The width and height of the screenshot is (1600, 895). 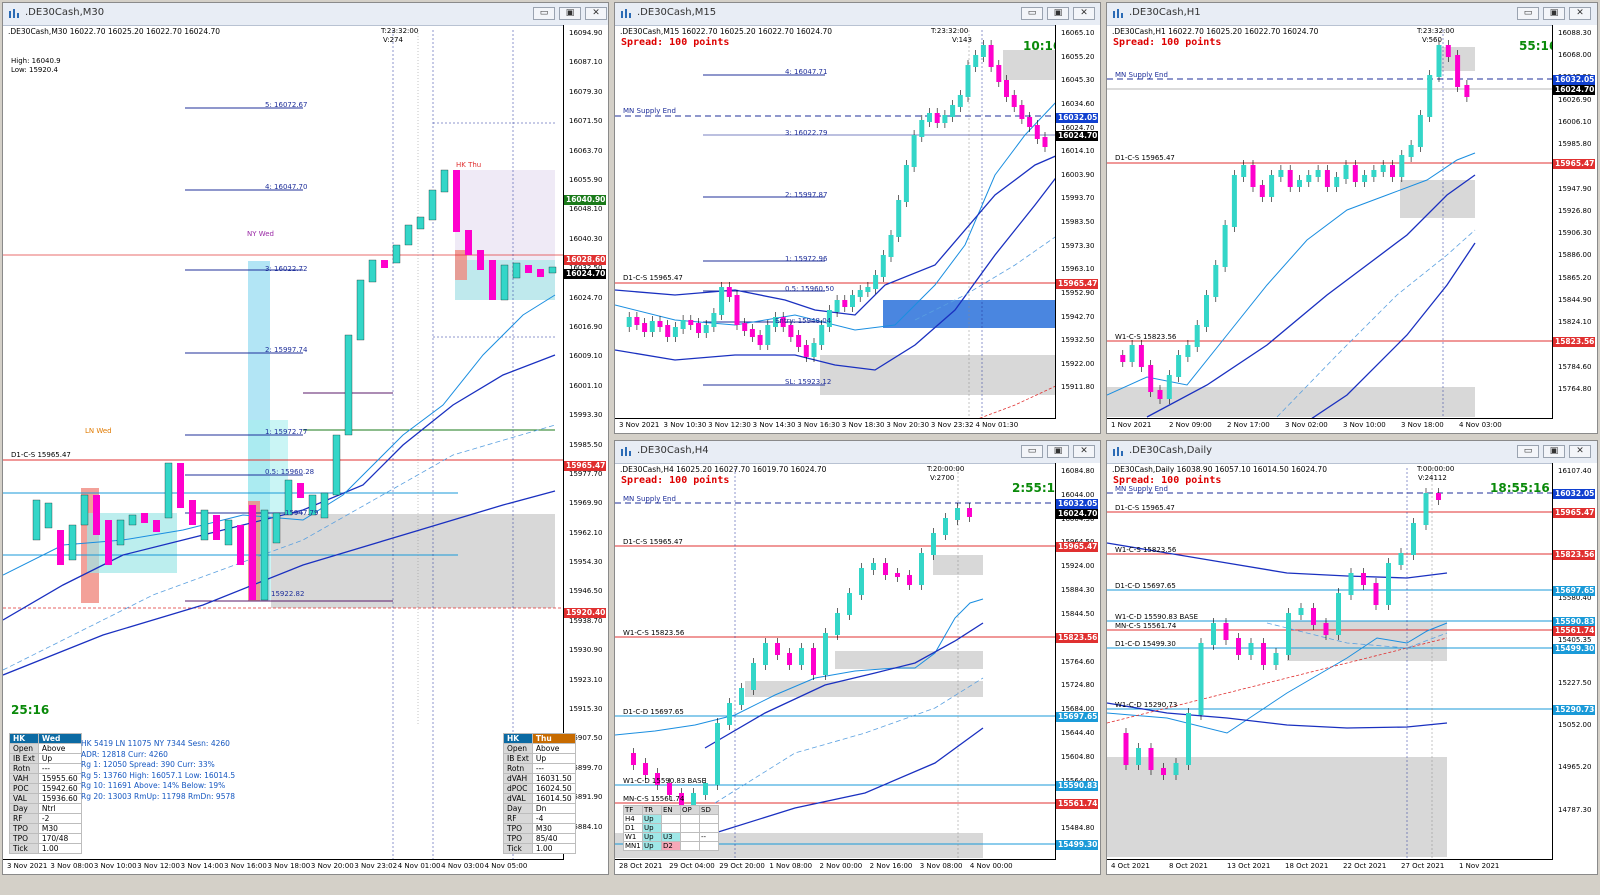 What do you see at coordinates (1078, 222) in the screenshot?
I see `price-tick: 15983.50` at bounding box center [1078, 222].